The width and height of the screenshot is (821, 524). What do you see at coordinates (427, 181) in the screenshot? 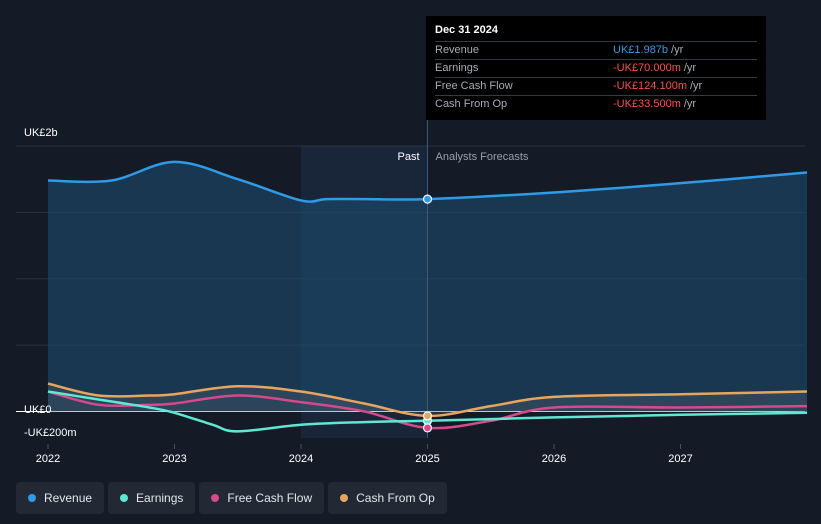
I see `series-line-revenue` at bounding box center [427, 181].